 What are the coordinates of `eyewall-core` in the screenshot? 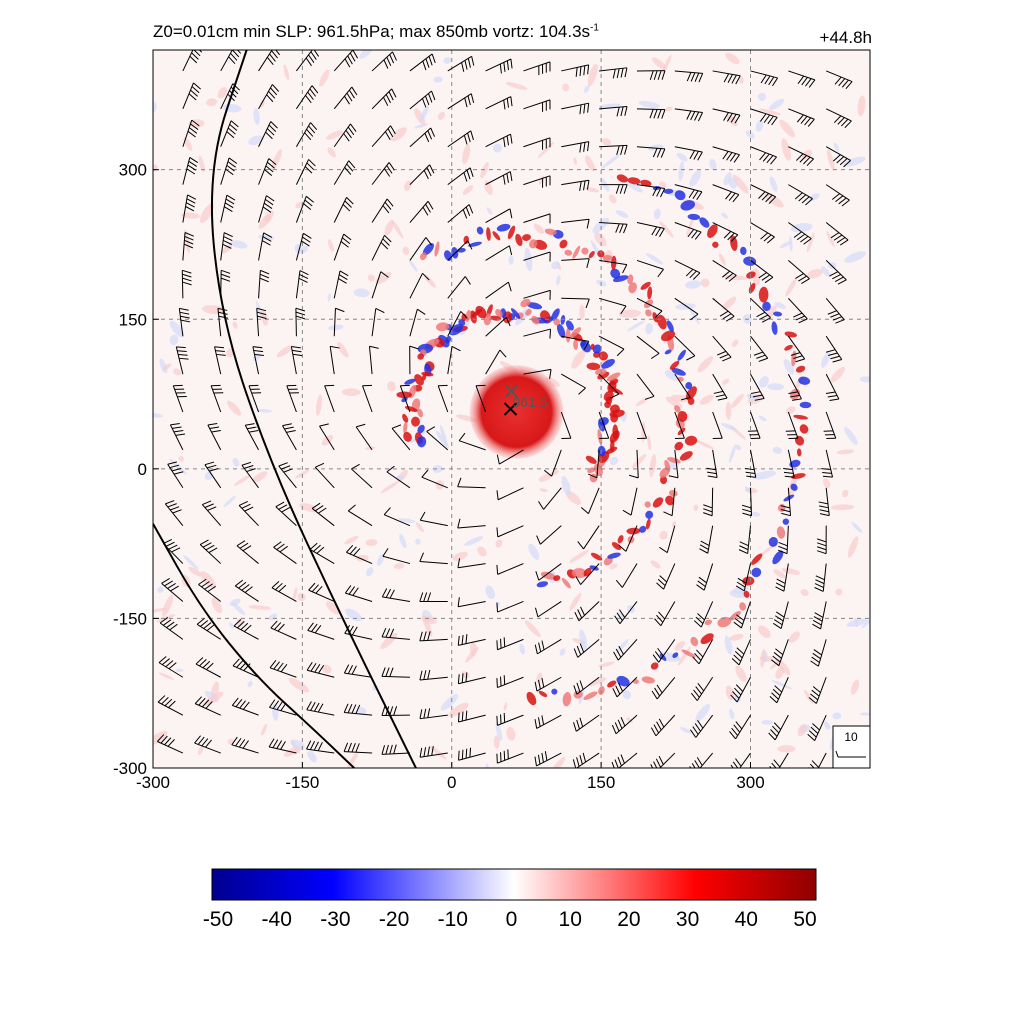 It's located at (516, 412).